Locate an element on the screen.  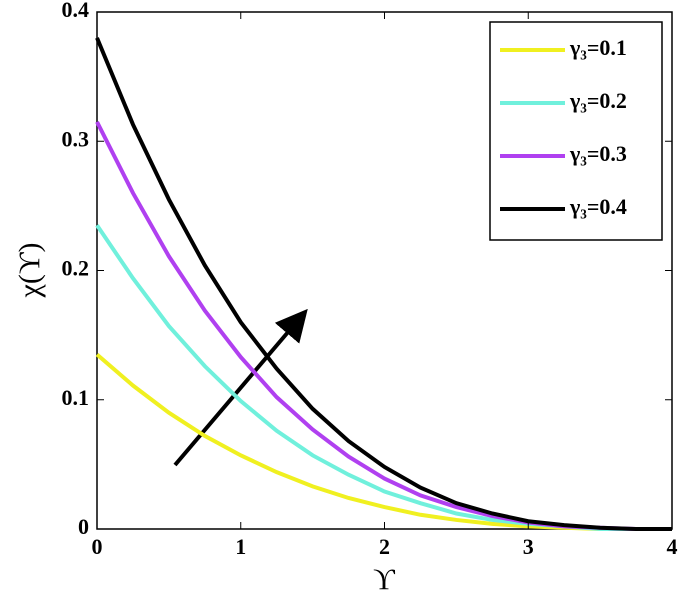
x-tick-label: 1 is located at coordinates (240, 546).